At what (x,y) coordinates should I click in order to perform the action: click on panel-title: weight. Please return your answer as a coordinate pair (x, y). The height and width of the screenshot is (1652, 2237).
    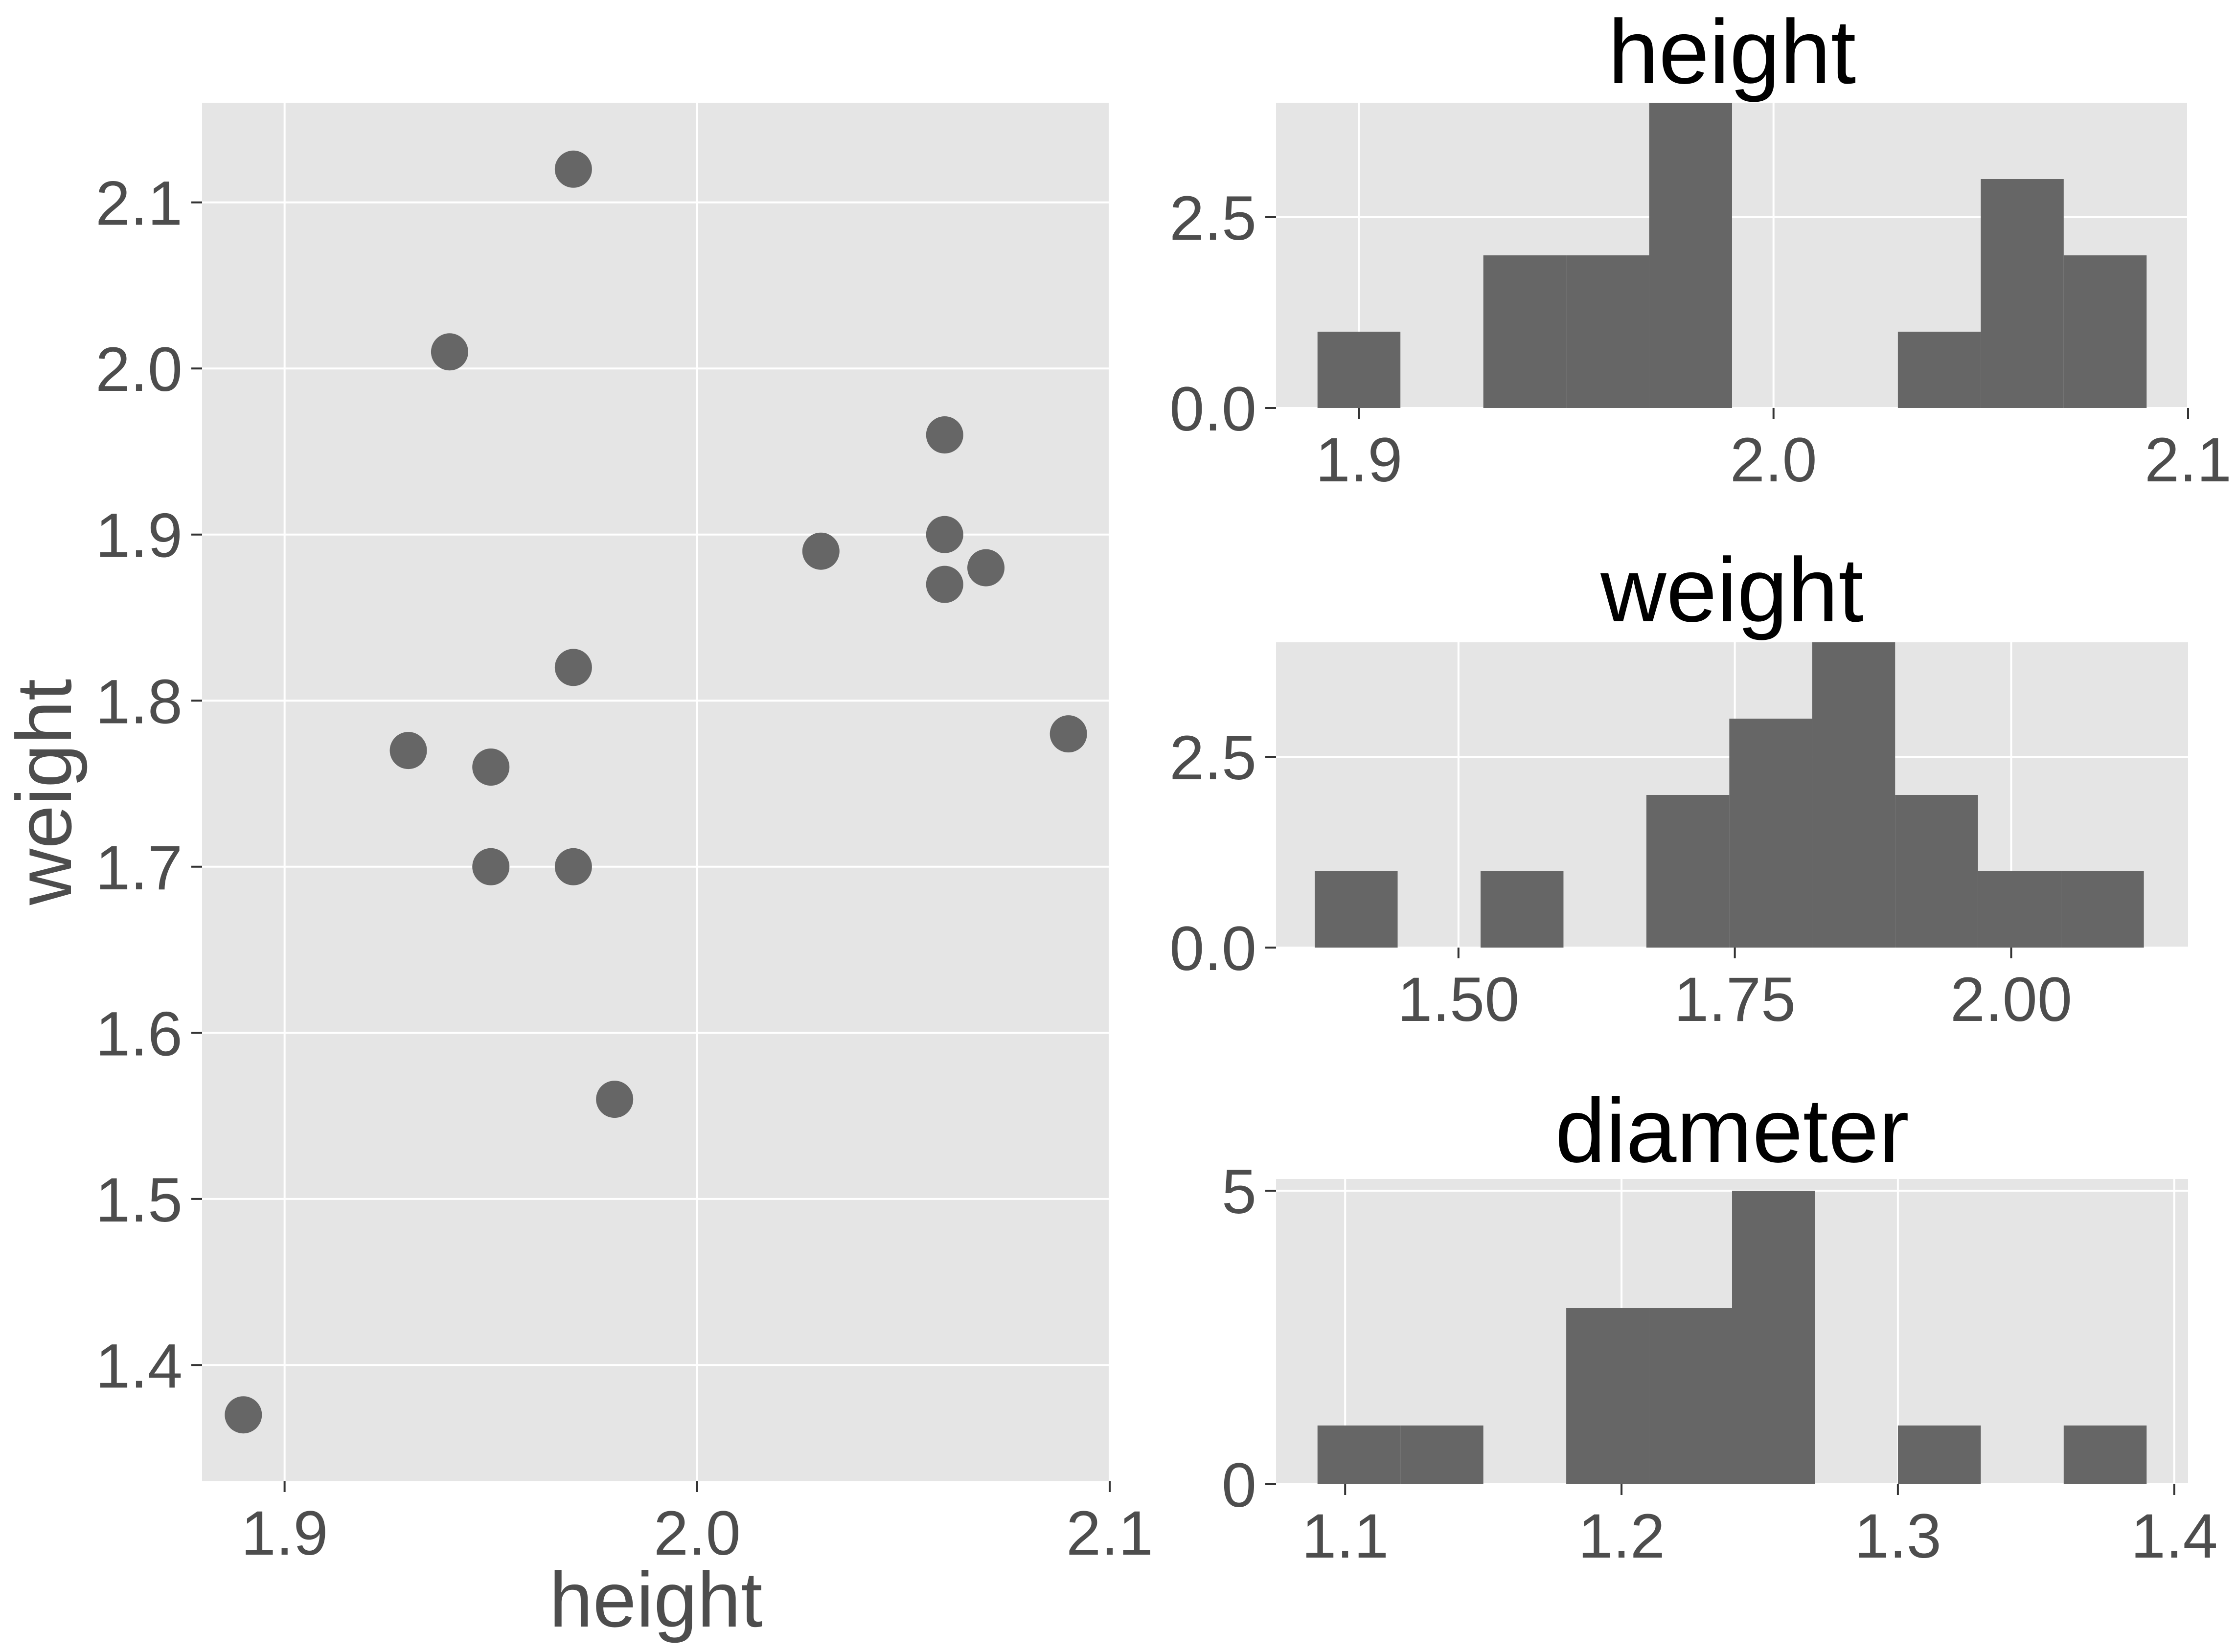
    Looking at the image, I should click on (1732, 590).